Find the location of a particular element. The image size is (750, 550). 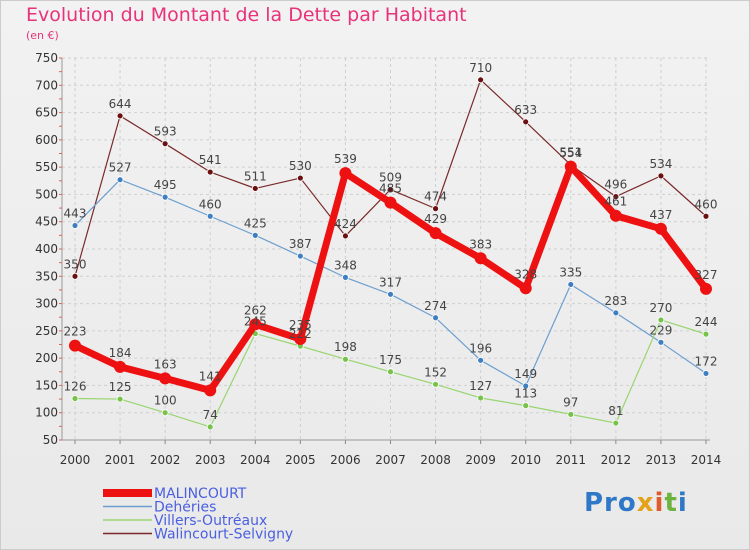

y-tick-label: 600 is located at coordinates (46, 140).